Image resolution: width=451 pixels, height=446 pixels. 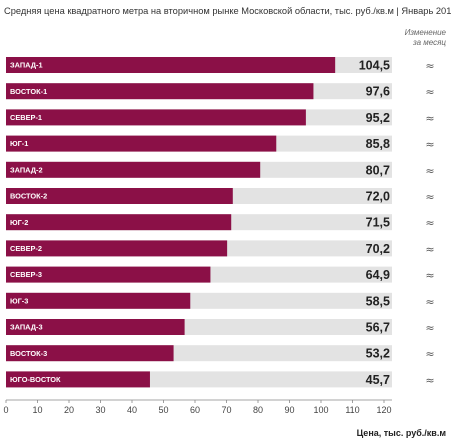 I want to click on value-label: 53,2, so click(x=378, y=354).